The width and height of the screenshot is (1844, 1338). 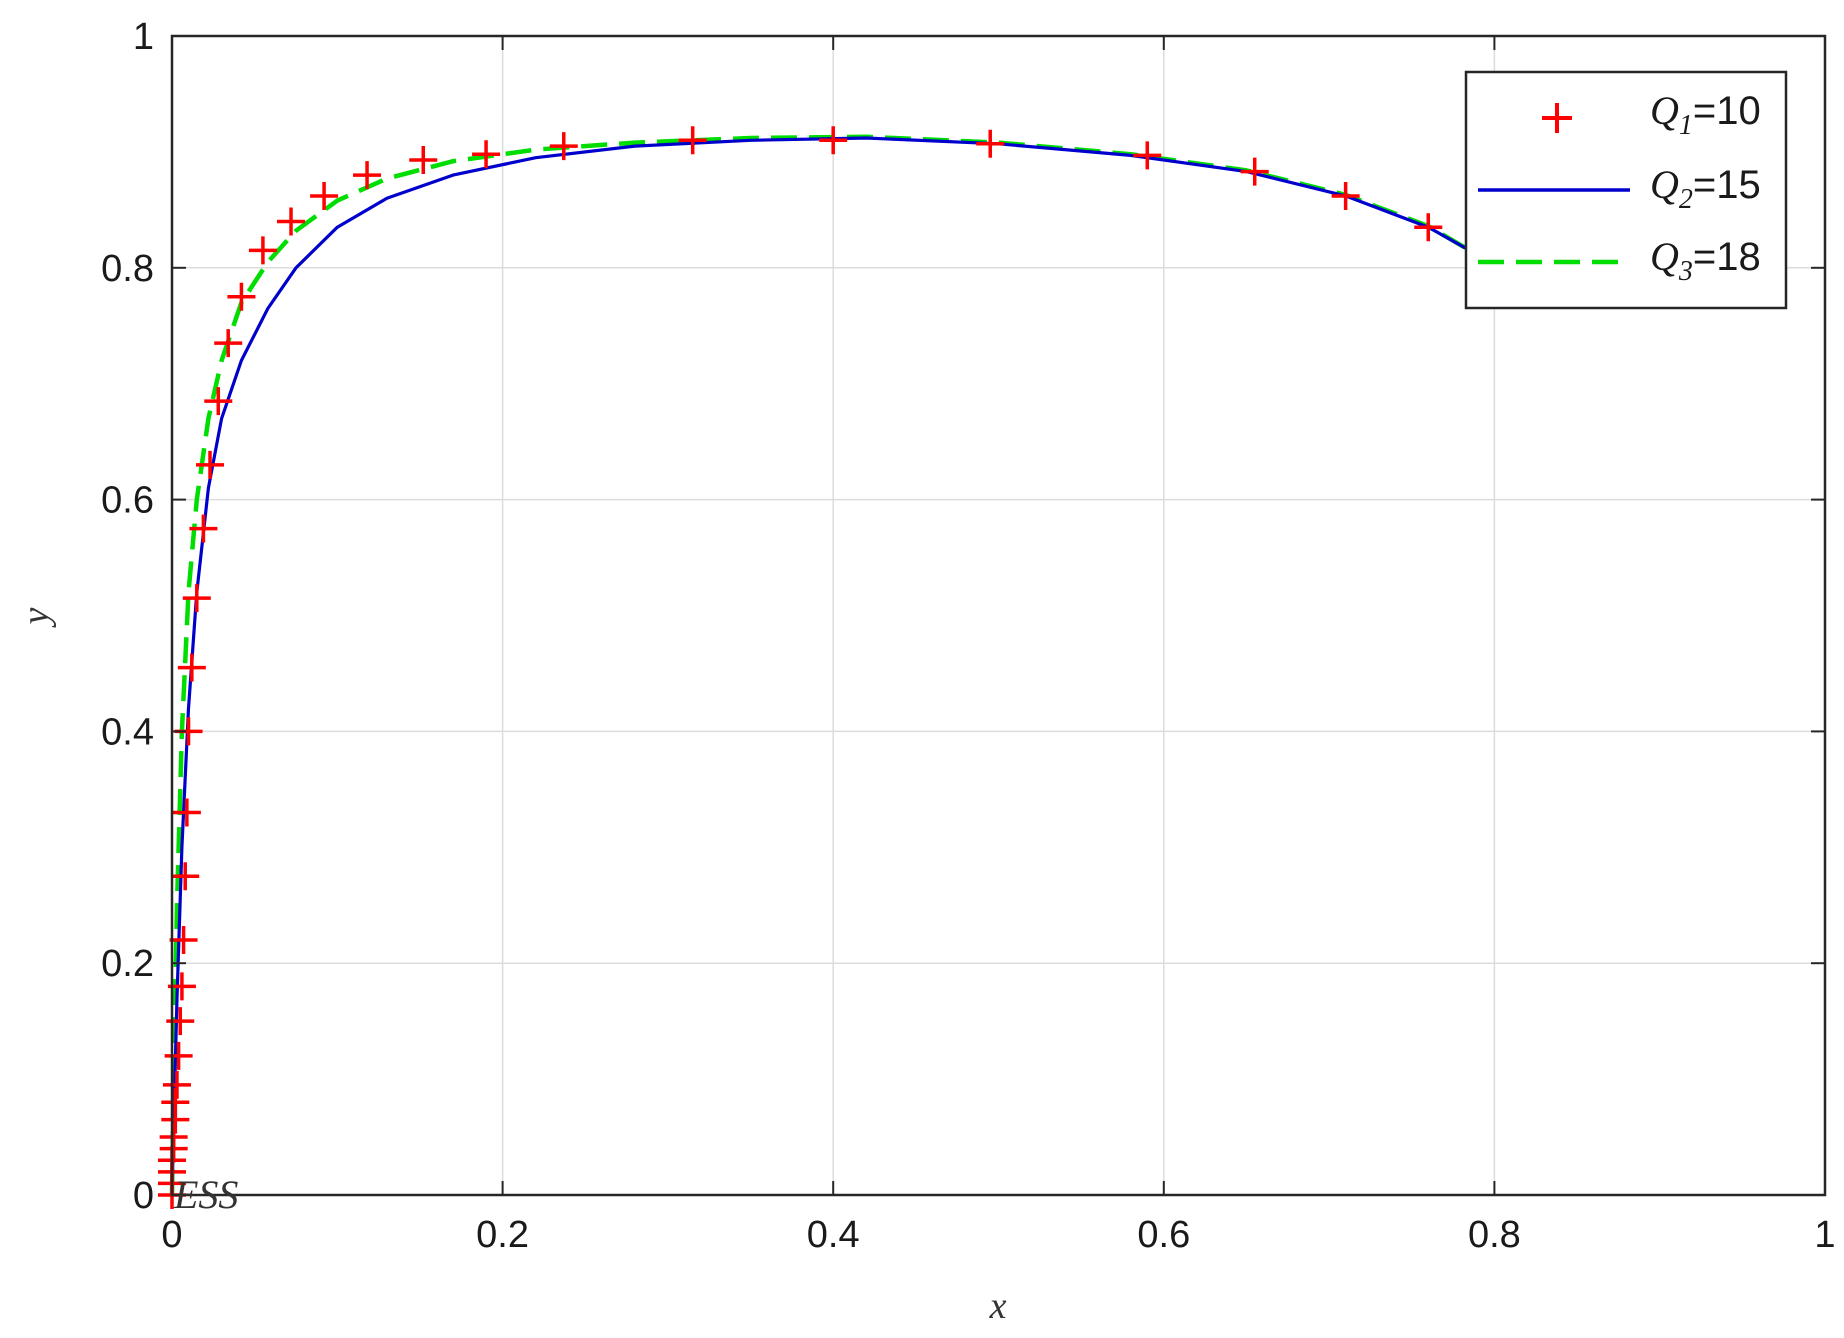 I want to click on y-tick-label: 0.8, so click(x=127, y=269).